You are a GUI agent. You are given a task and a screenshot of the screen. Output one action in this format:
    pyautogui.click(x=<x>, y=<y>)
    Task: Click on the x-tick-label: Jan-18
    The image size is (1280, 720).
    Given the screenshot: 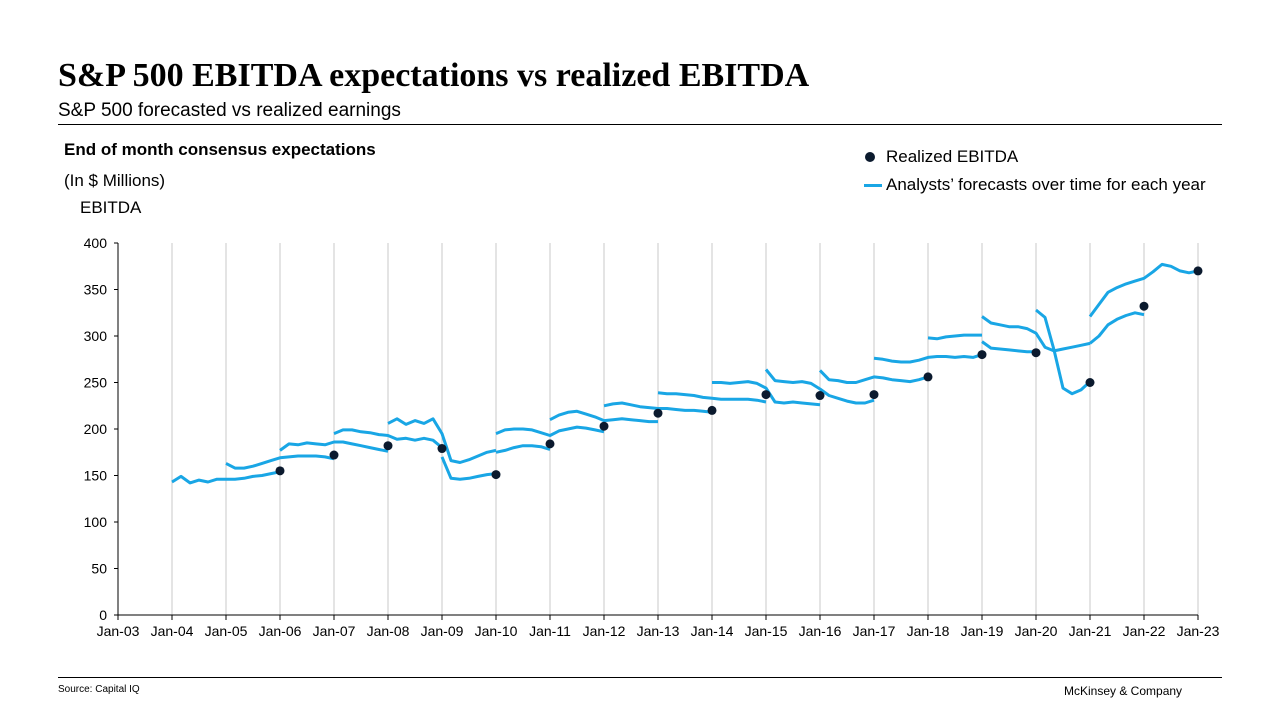 What is the action you would take?
    pyautogui.click(x=928, y=631)
    